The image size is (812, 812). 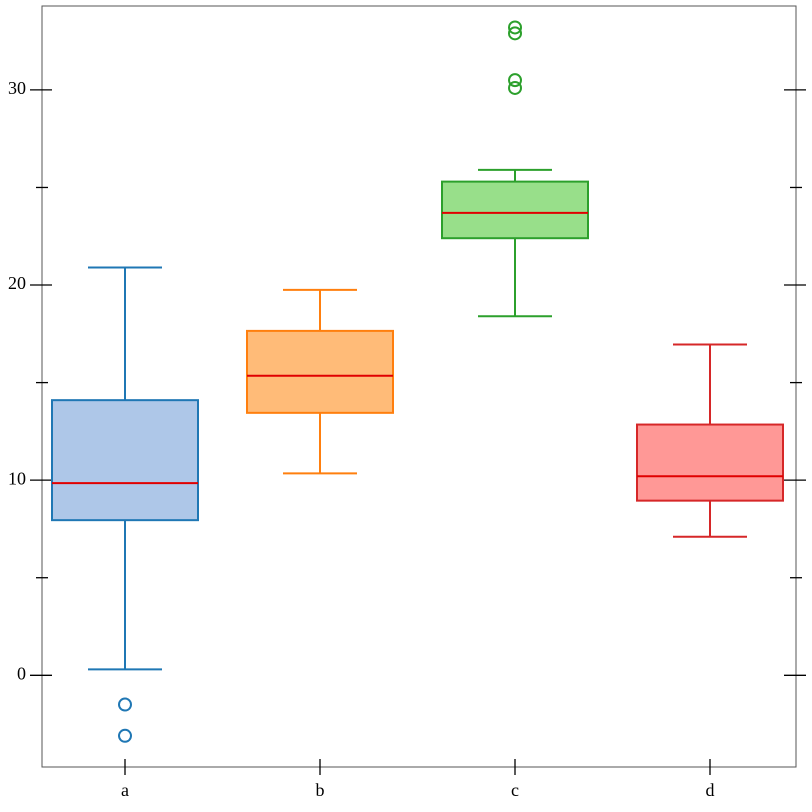 What do you see at coordinates (710, 790) in the screenshot?
I see `x-tick-label: d` at bounding box center [710, 790].